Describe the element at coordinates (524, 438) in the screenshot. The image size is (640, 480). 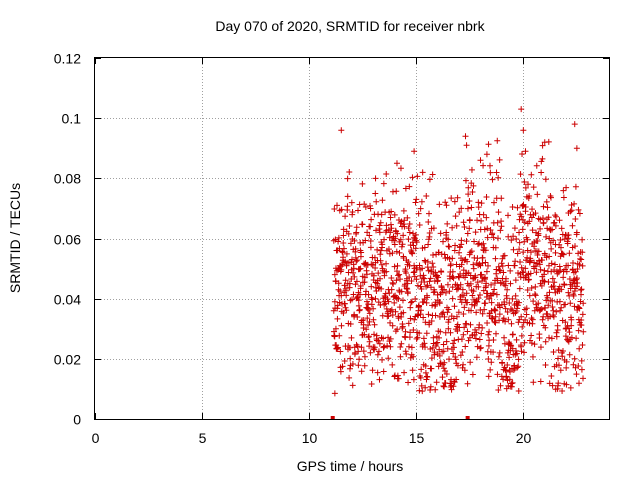
I see `x-tick-label: 20` at that location.